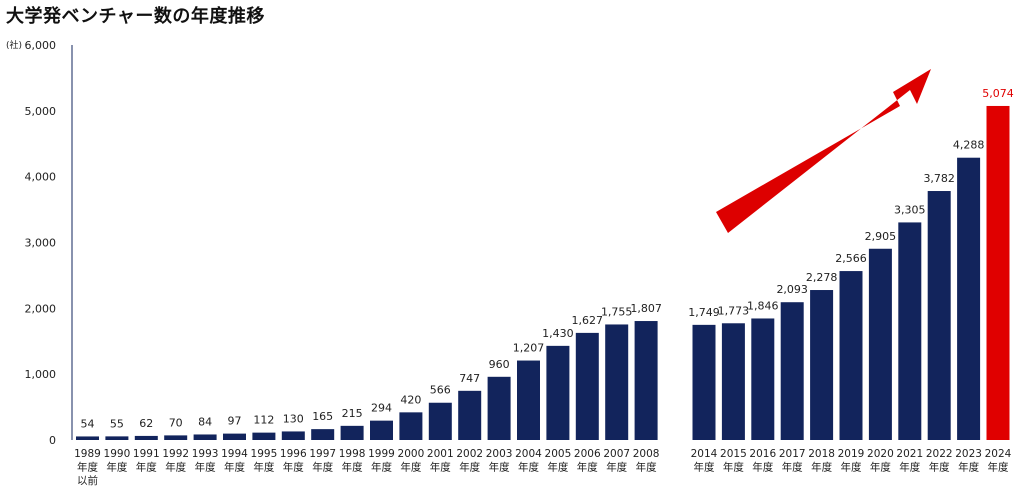 Image resolution: width=1024 pixels, height=490 pixels. Describe the element at coordinates (851, 461) in the screenshot. I see `category-label-2019: 2019 年度` at that location.